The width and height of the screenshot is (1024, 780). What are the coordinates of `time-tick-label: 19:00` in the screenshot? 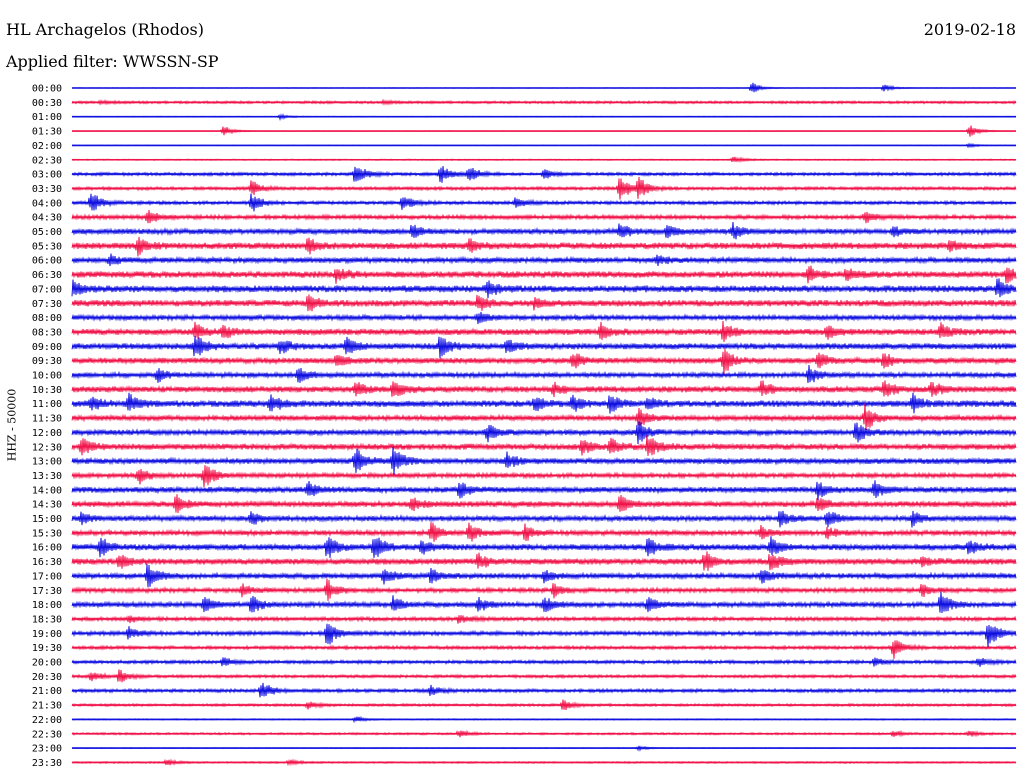 It's located at (47, 634).